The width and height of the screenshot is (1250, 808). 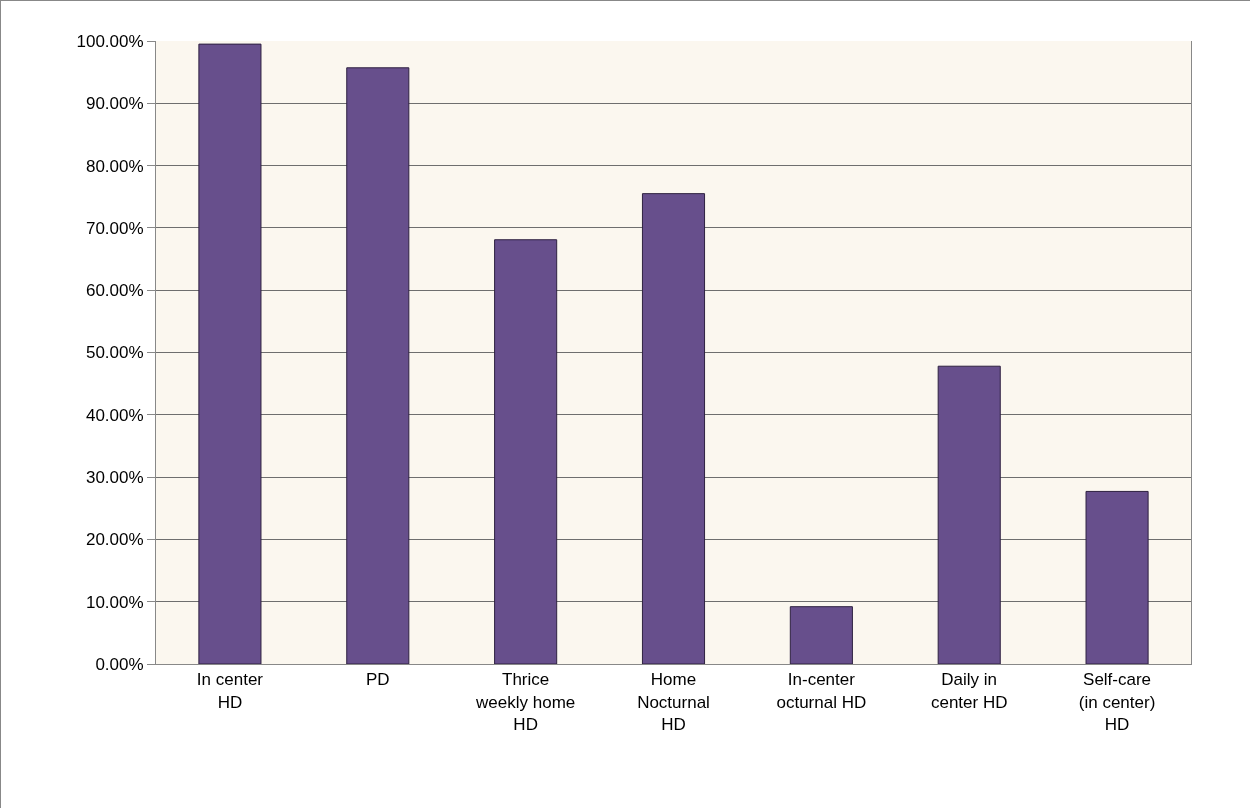 What do you see at coordinates (119, 664) in the screenshot?
I see `y-tick-label: 0.00%` at bounding box center [119, 664].